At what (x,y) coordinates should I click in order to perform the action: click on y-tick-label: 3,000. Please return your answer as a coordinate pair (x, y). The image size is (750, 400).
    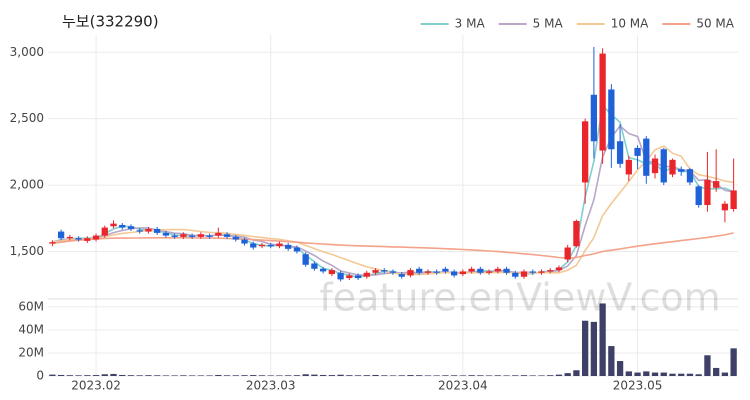
    Looking at the image, I should click on (27, 52).